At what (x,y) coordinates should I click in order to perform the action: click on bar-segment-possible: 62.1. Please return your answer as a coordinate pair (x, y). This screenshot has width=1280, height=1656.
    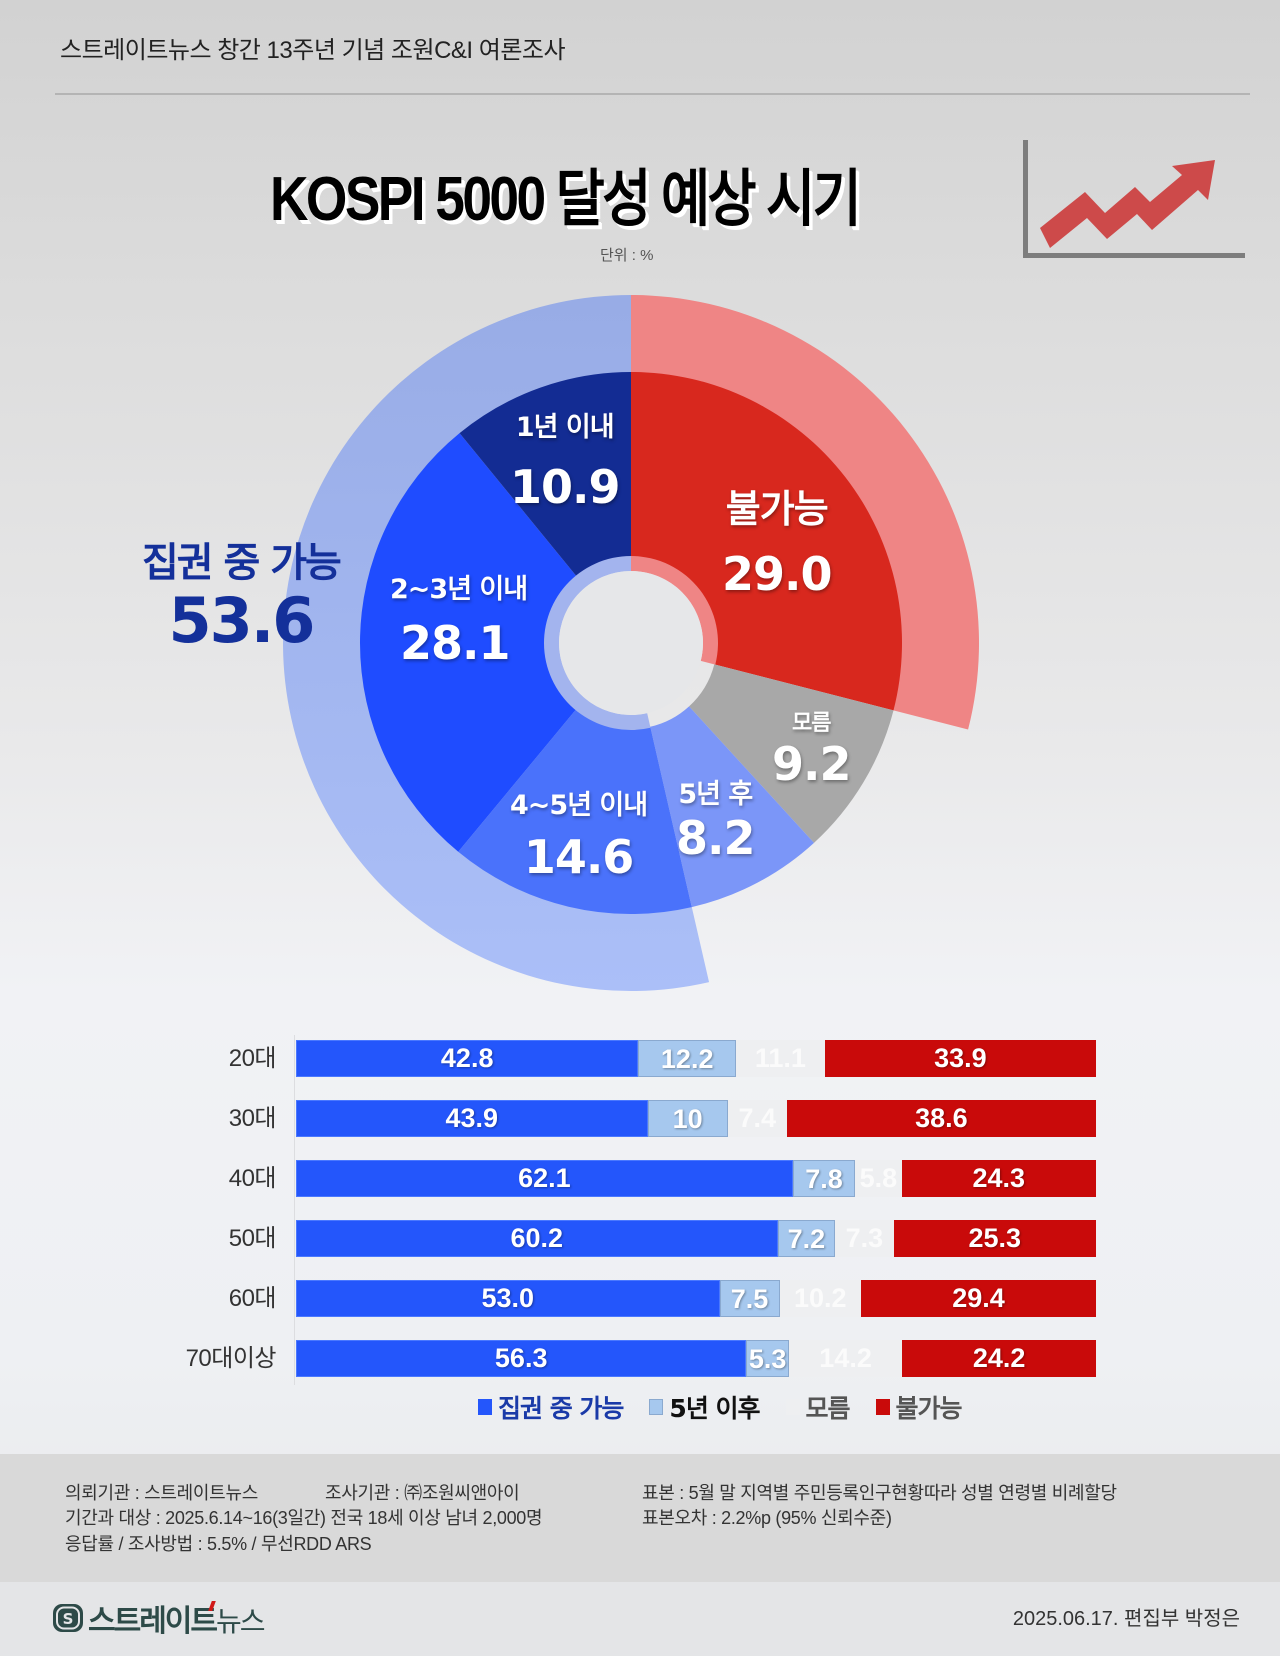
    Looking at the image, I should click on (544, 1178).